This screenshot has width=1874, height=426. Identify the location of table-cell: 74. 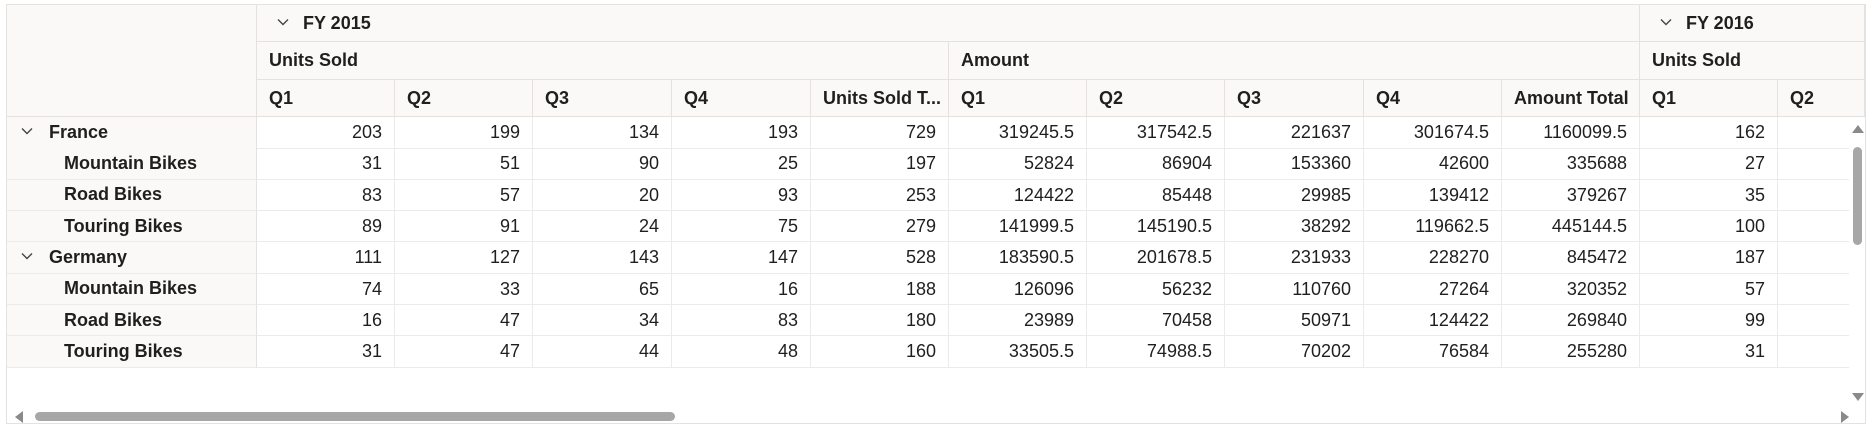
(326, 289).